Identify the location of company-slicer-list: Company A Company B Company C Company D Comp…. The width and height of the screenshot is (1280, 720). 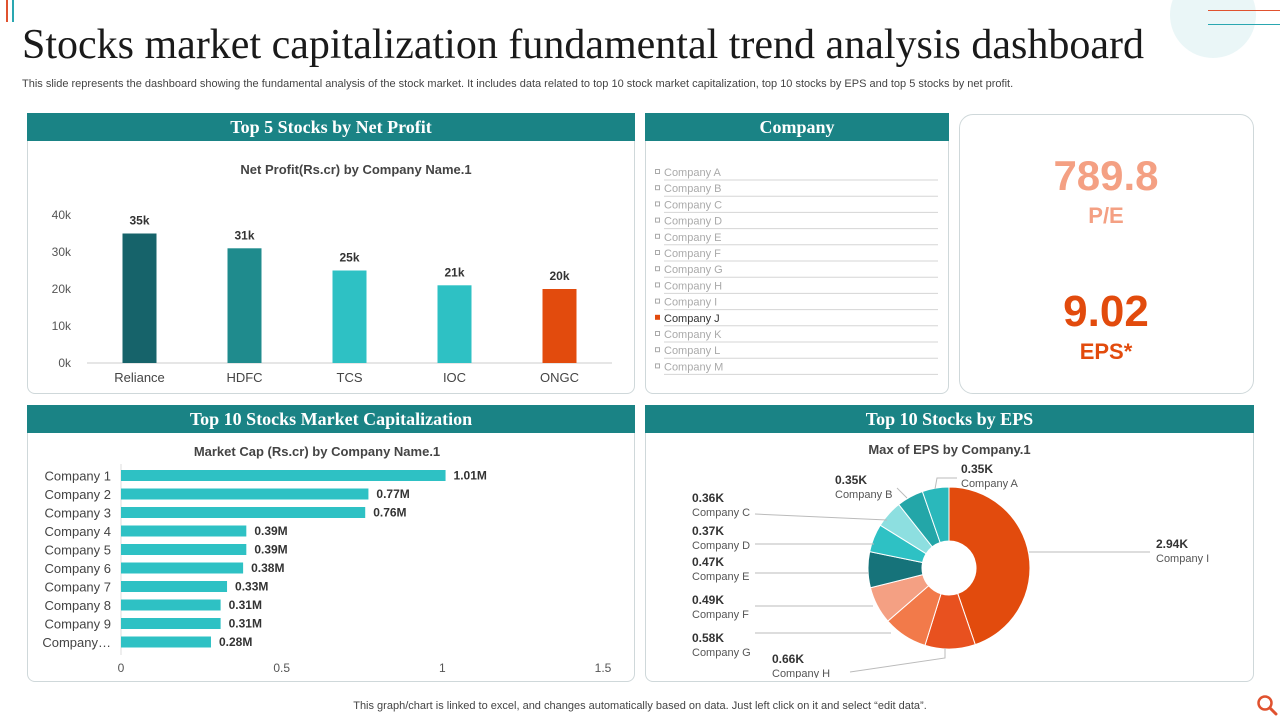
(795, 270).